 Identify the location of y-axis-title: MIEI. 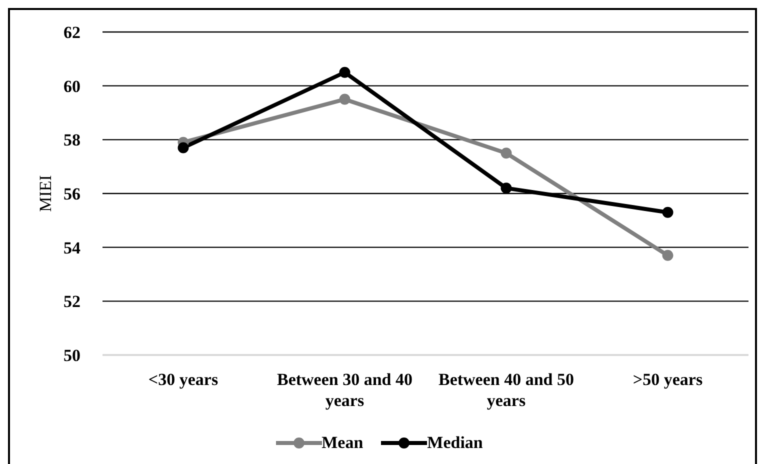
(45, 193).